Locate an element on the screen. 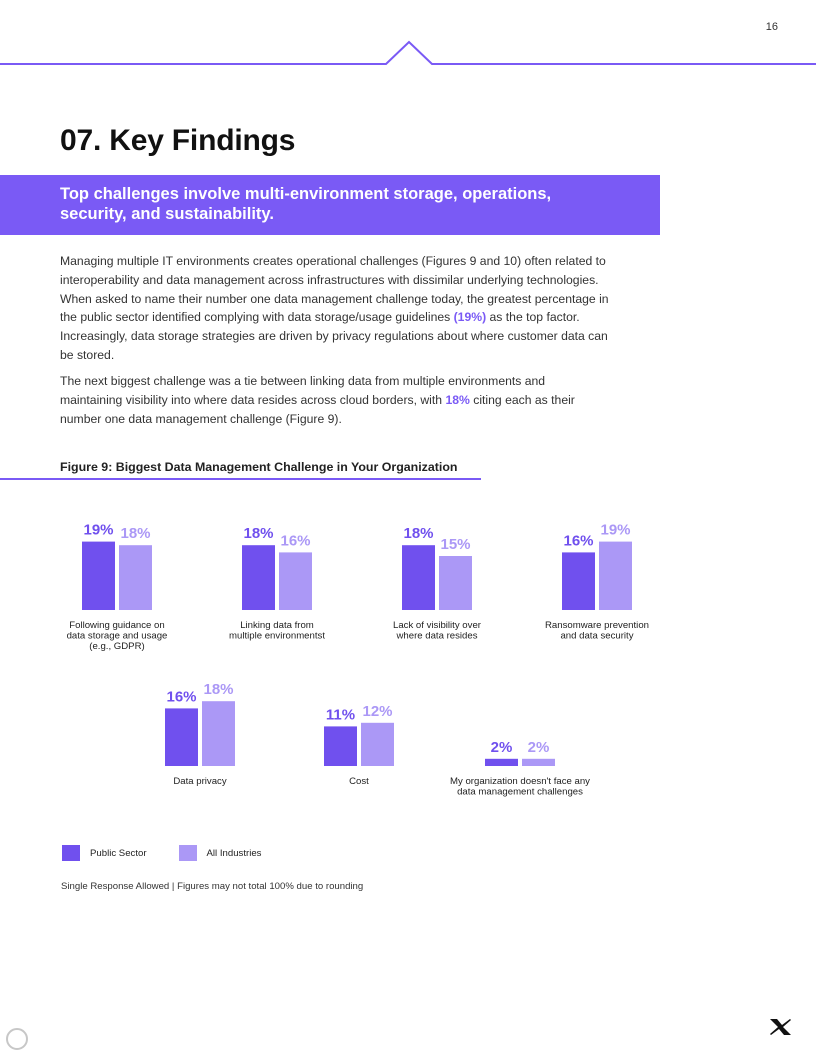 The image size is (816, 1056). category-label-3-1: and data security is located at coordinates (596, 636).